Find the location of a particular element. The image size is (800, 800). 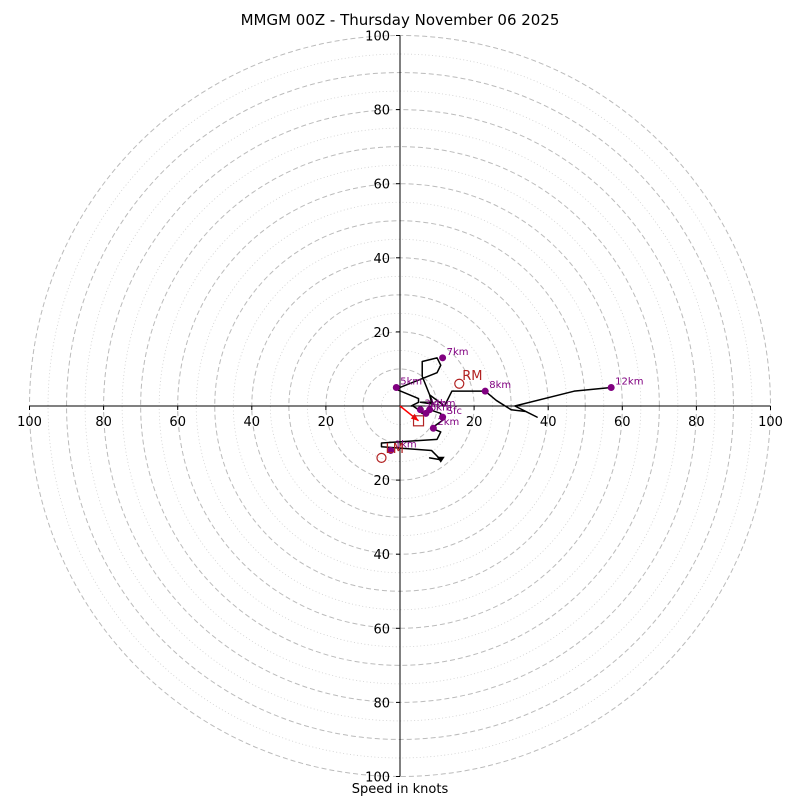

height-marker-label: Sfc is located at coordinates (454, 411).